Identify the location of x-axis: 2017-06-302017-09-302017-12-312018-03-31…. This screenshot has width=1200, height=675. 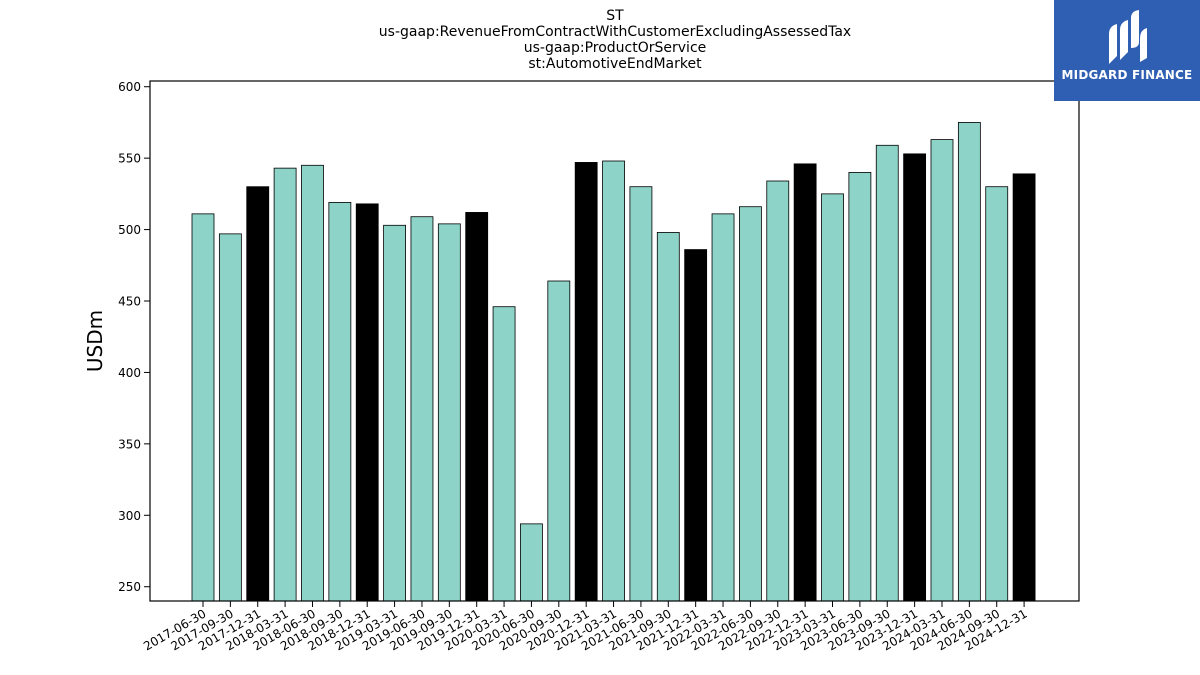
(585, 627).